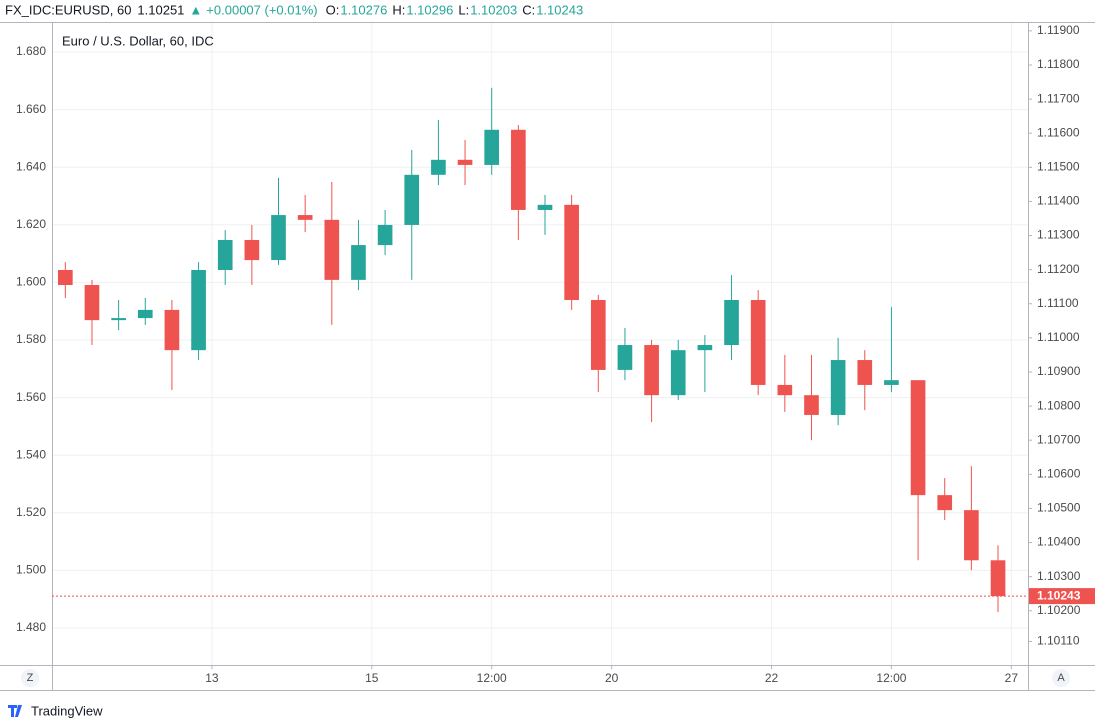 The width and height of the screenshot is (1095, 723). What do you see at coordinates (212, 678) in the screenshot?
I see `x-tick-label: 13` at bounding box center [212, 678].